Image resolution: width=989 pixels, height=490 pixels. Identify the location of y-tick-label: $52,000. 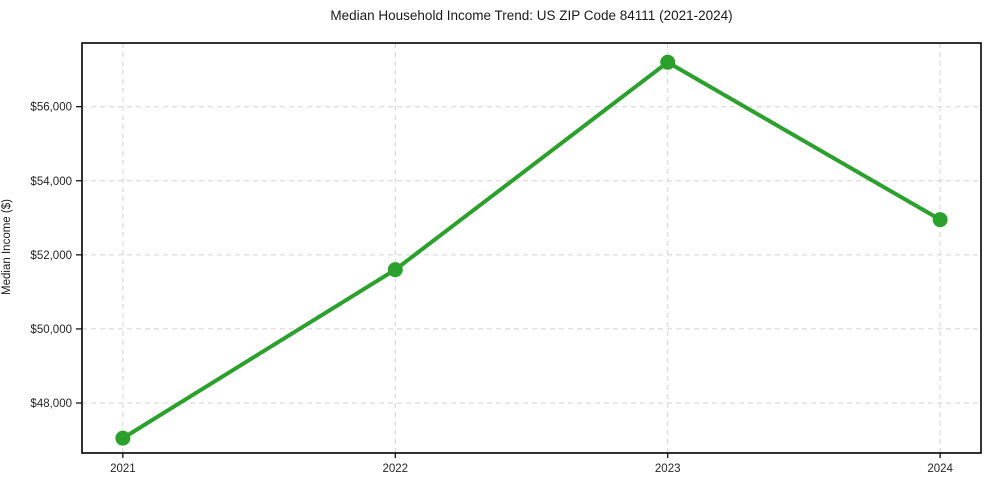
(51, 256).